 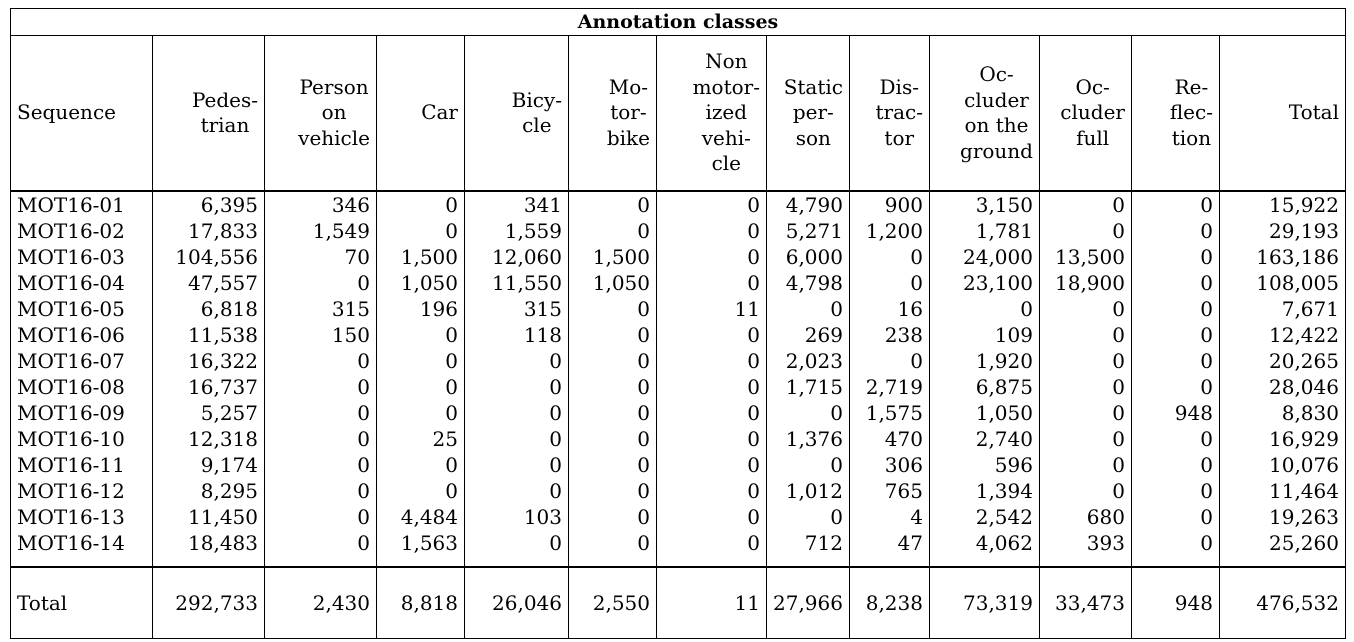 What do you see at coordinates (225, 125) in the screenshot?
I see `column-header-line: trian` at bounding box center [225, 125].